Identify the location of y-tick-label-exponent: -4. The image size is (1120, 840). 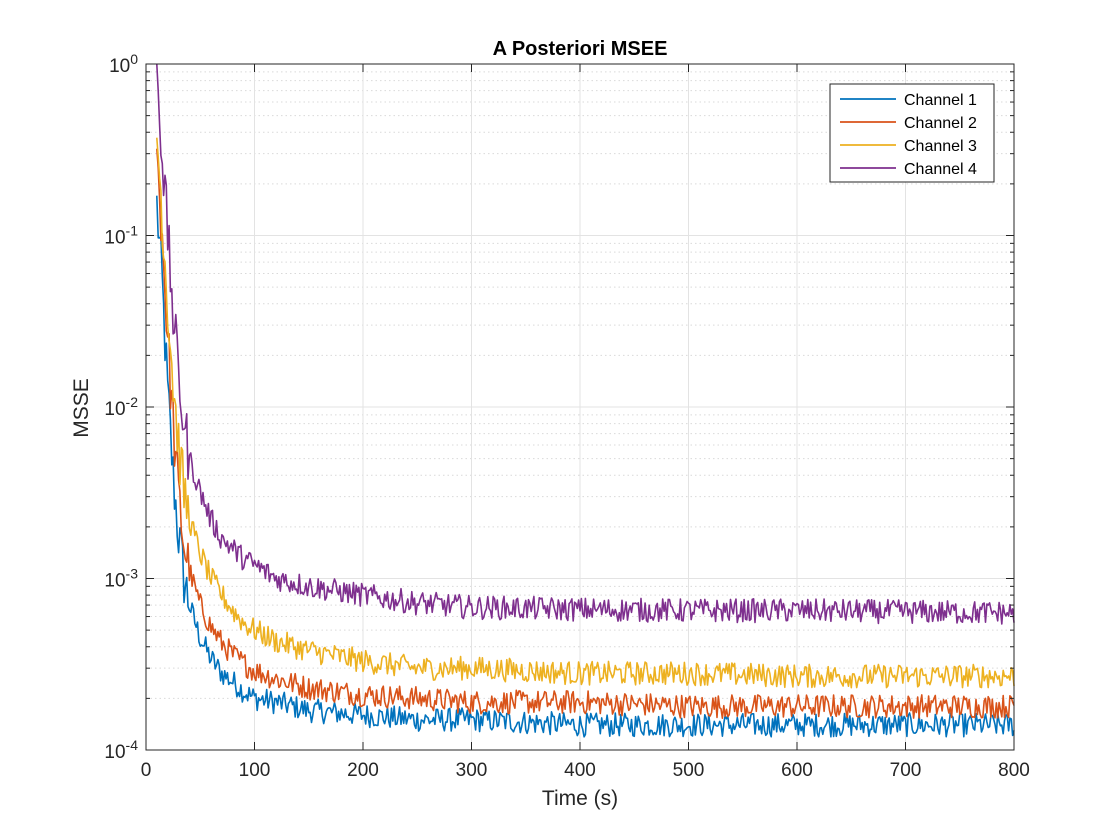
(132, 745).